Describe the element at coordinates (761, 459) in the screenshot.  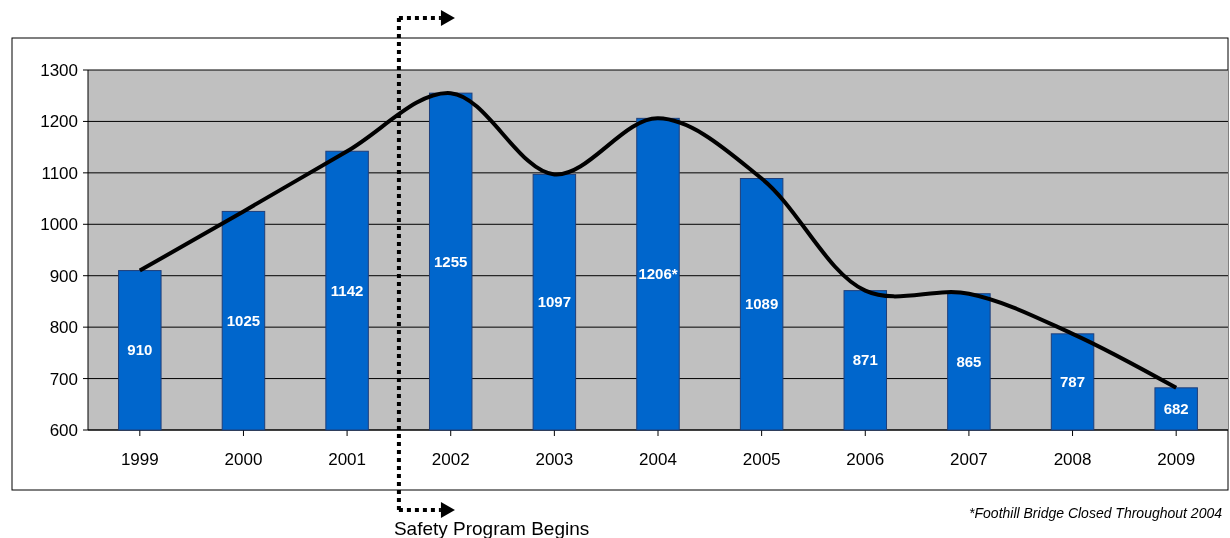
I see `x-tick-label: 2005` at that location.